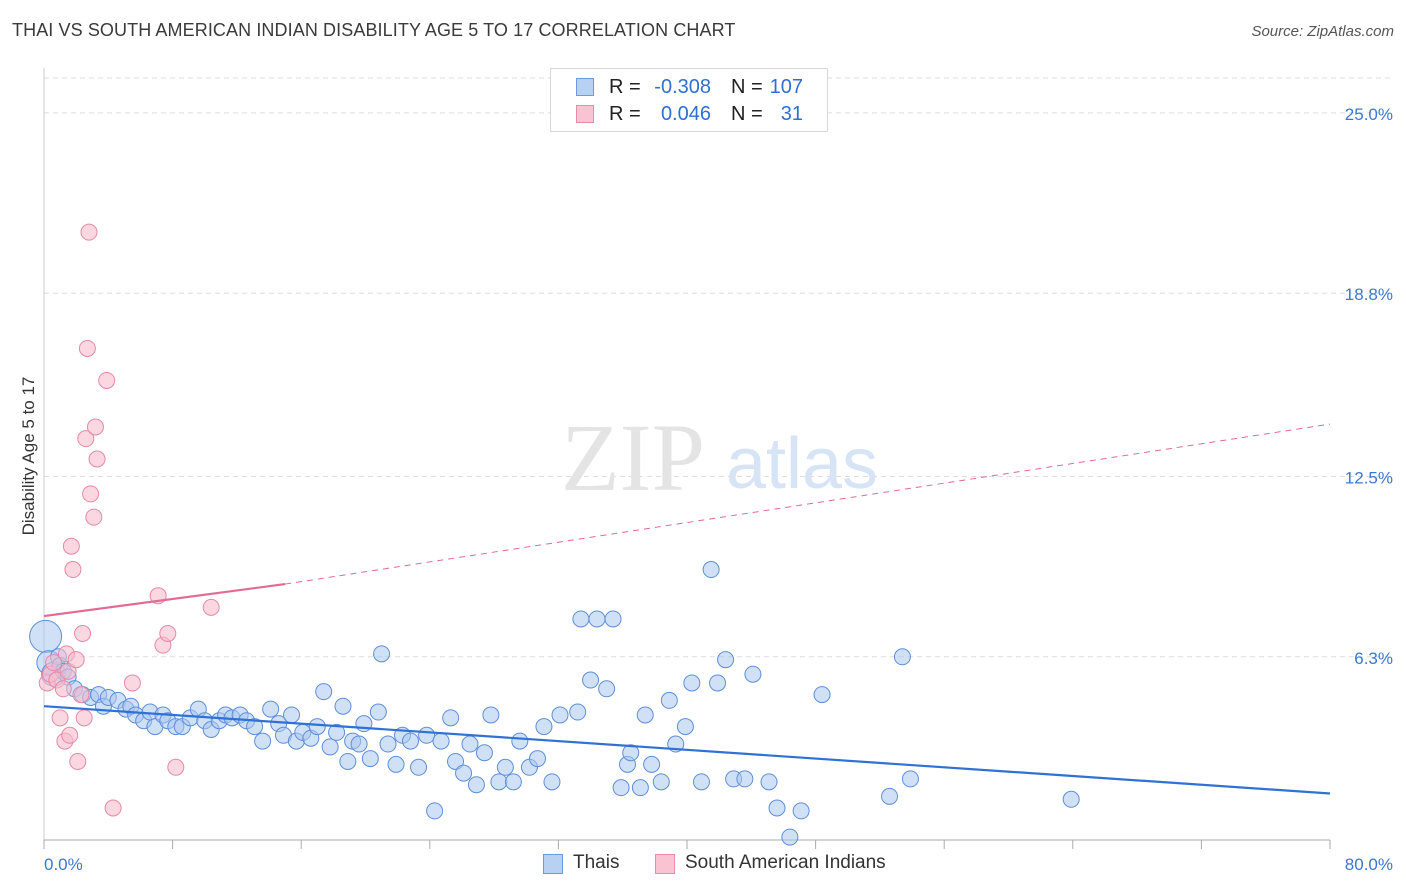 This screenshot has width=1406, height=892. I want to click on legend-n-value: 31, so click(791, 114).